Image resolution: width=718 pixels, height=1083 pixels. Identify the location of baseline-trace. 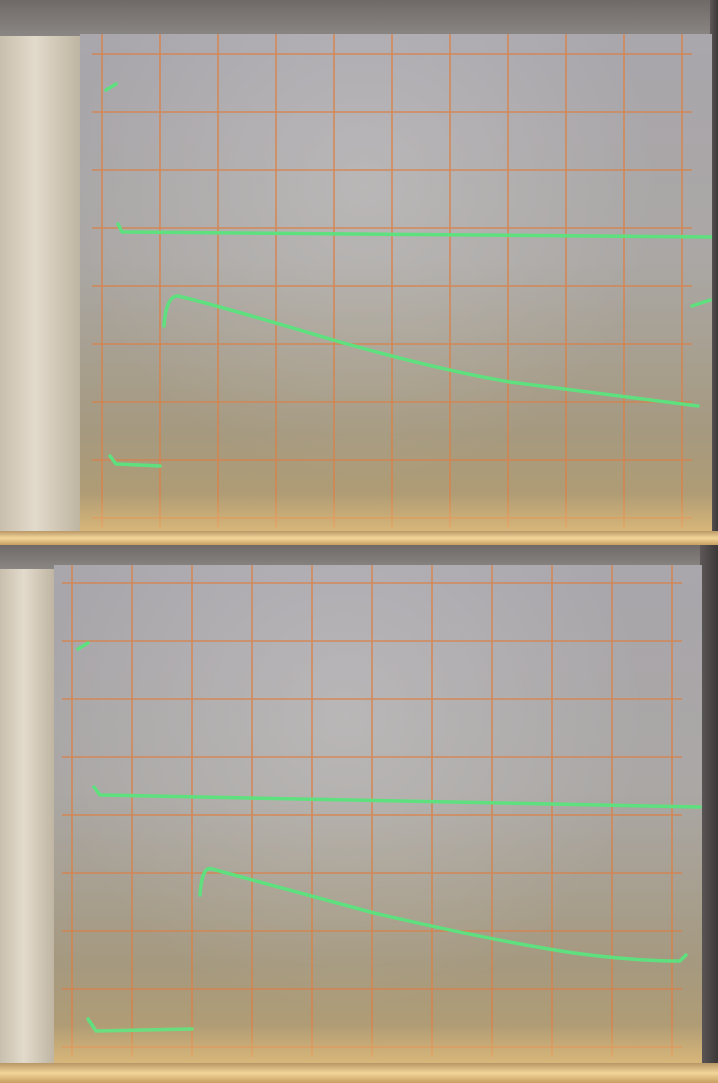
(135, 461).